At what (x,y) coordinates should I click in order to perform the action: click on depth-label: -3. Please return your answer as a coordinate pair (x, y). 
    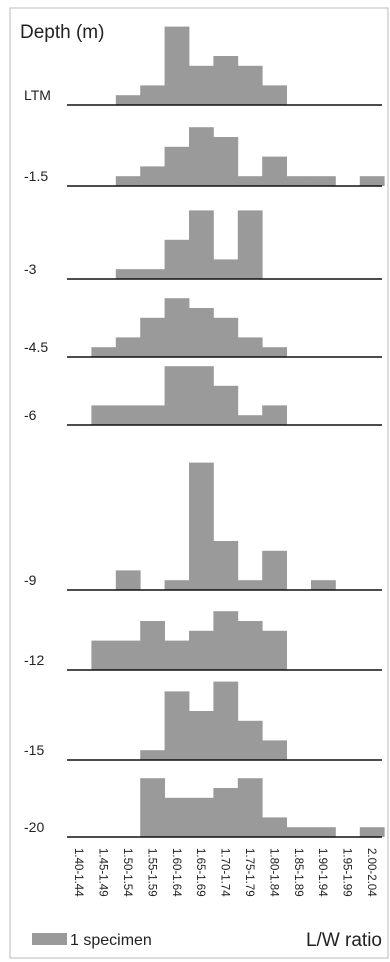
    Looking at the image, I should click on (30, 269).